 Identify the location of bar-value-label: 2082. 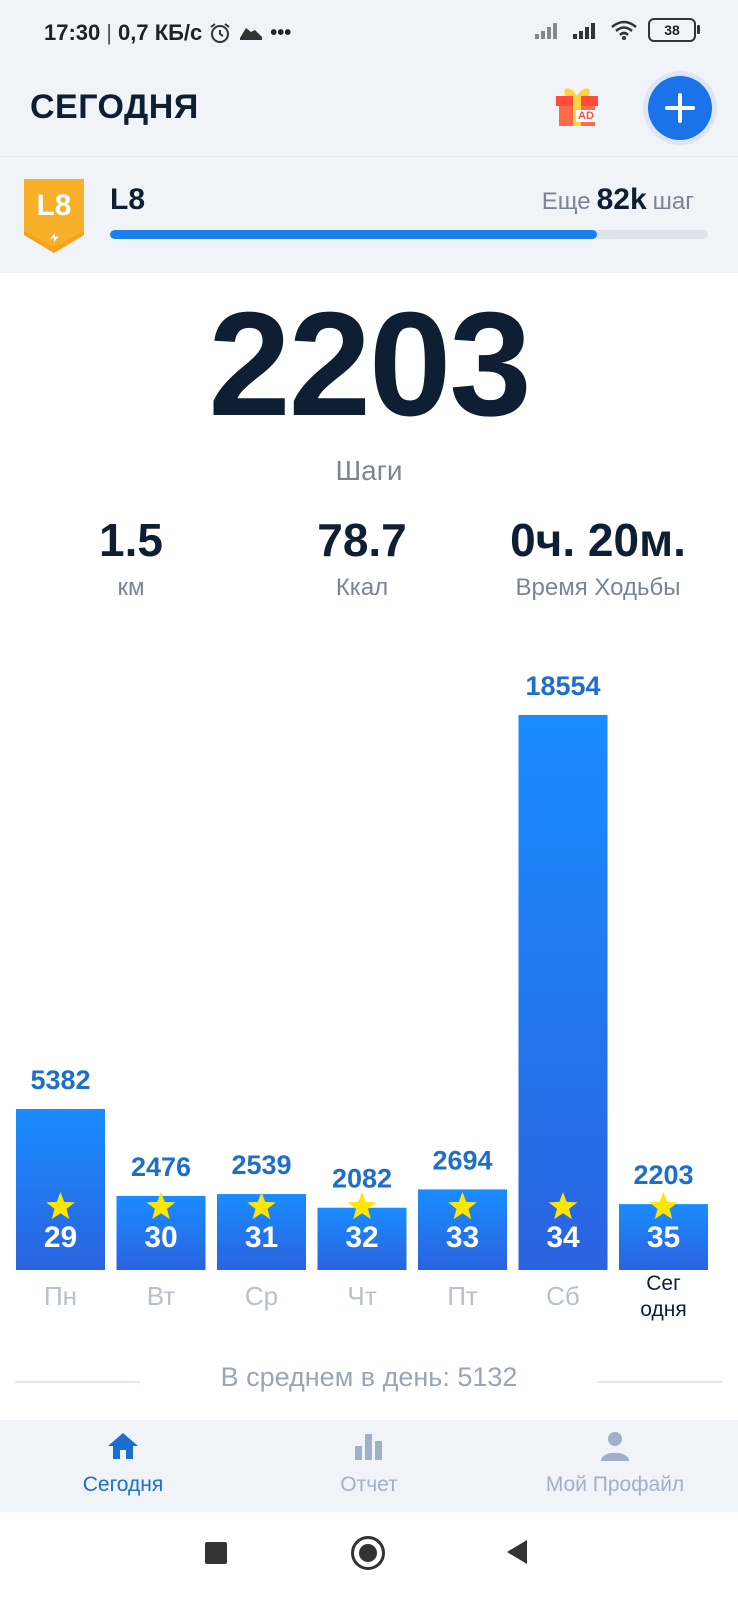
(362, 1179).